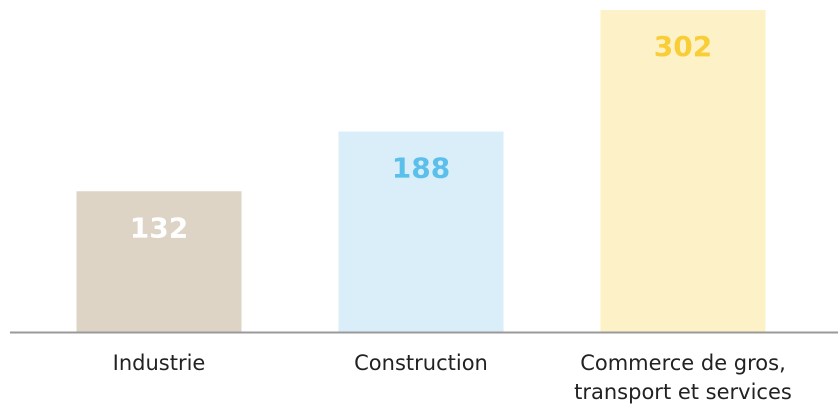  What do you see at coordinates (683, 363) in the screenshot?
I see `category-label-line: Commerce de gros,` at bounding box center [683, 363].